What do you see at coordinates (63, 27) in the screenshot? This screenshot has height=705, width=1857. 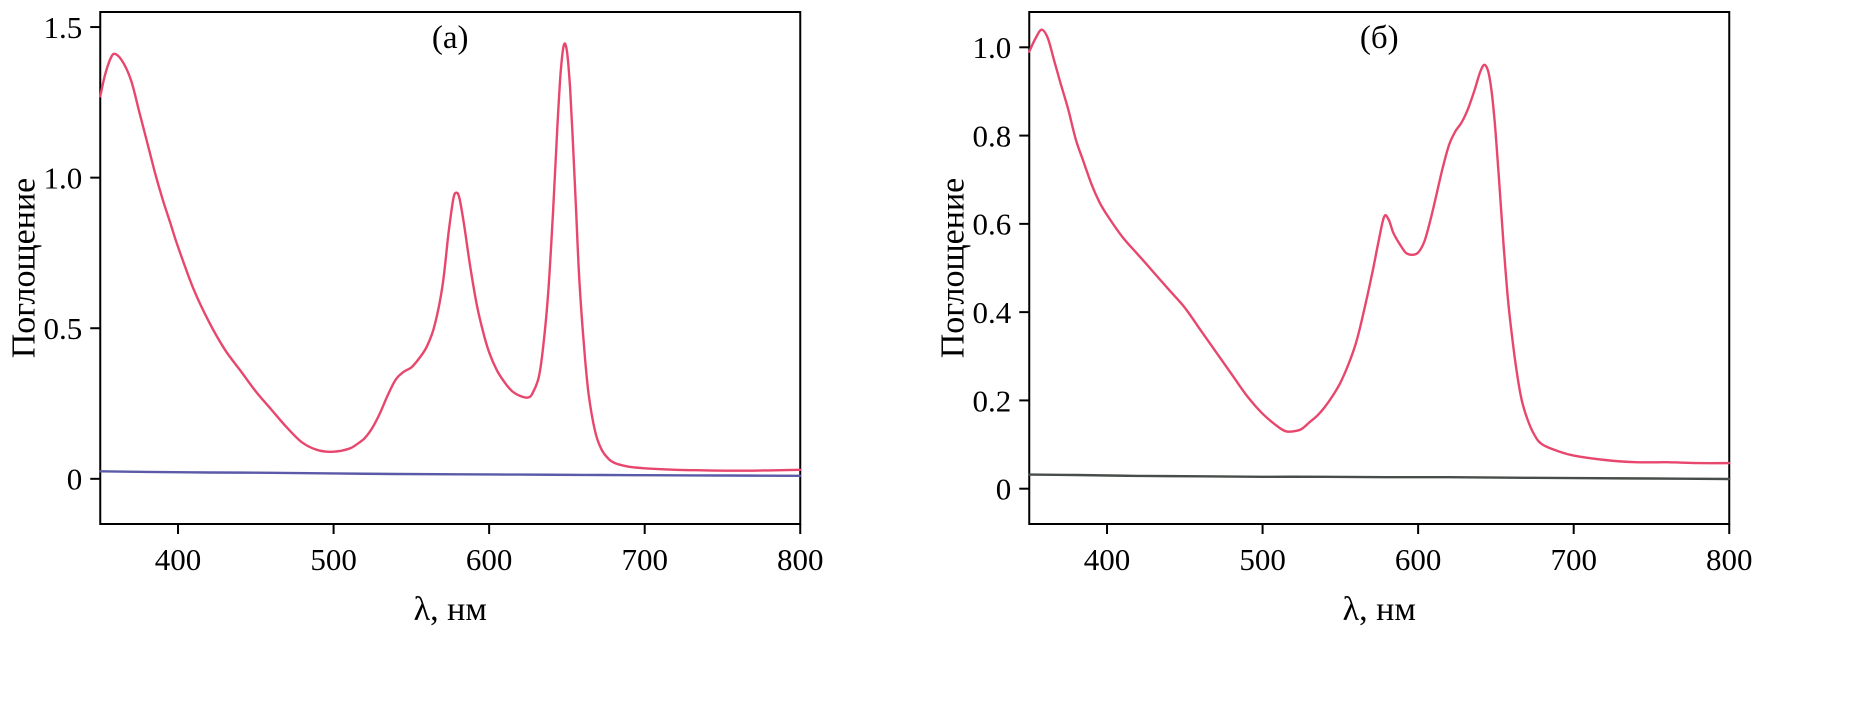 I see `y-tick-label: 1.5` at bounding box center [63, 27].